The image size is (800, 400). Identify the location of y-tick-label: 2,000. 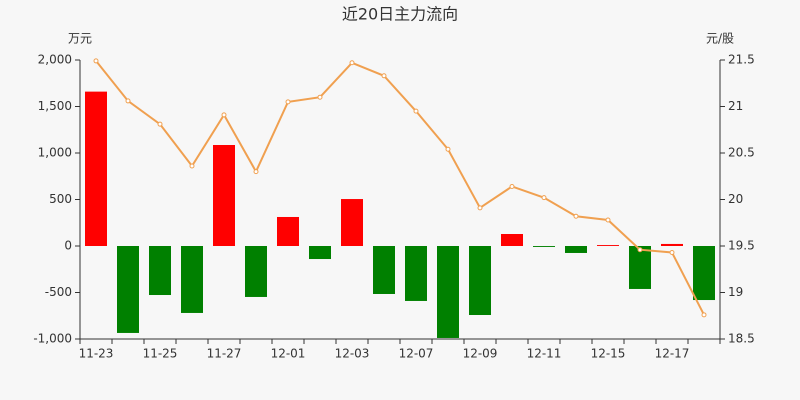
(55, 60).